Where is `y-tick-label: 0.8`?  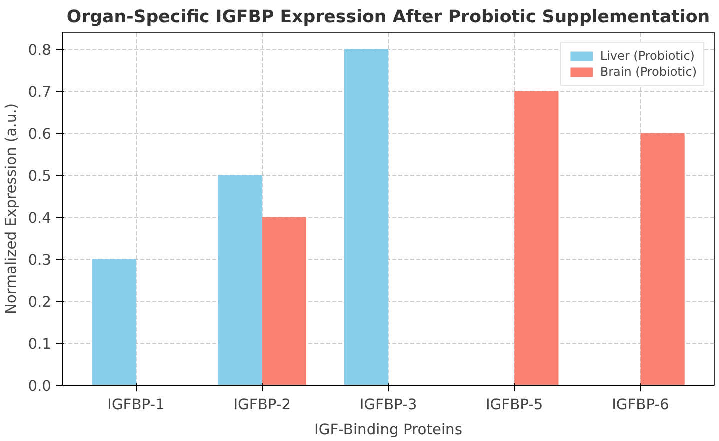
y-tick-label: 0.8 is located at coordinates (40, 50).